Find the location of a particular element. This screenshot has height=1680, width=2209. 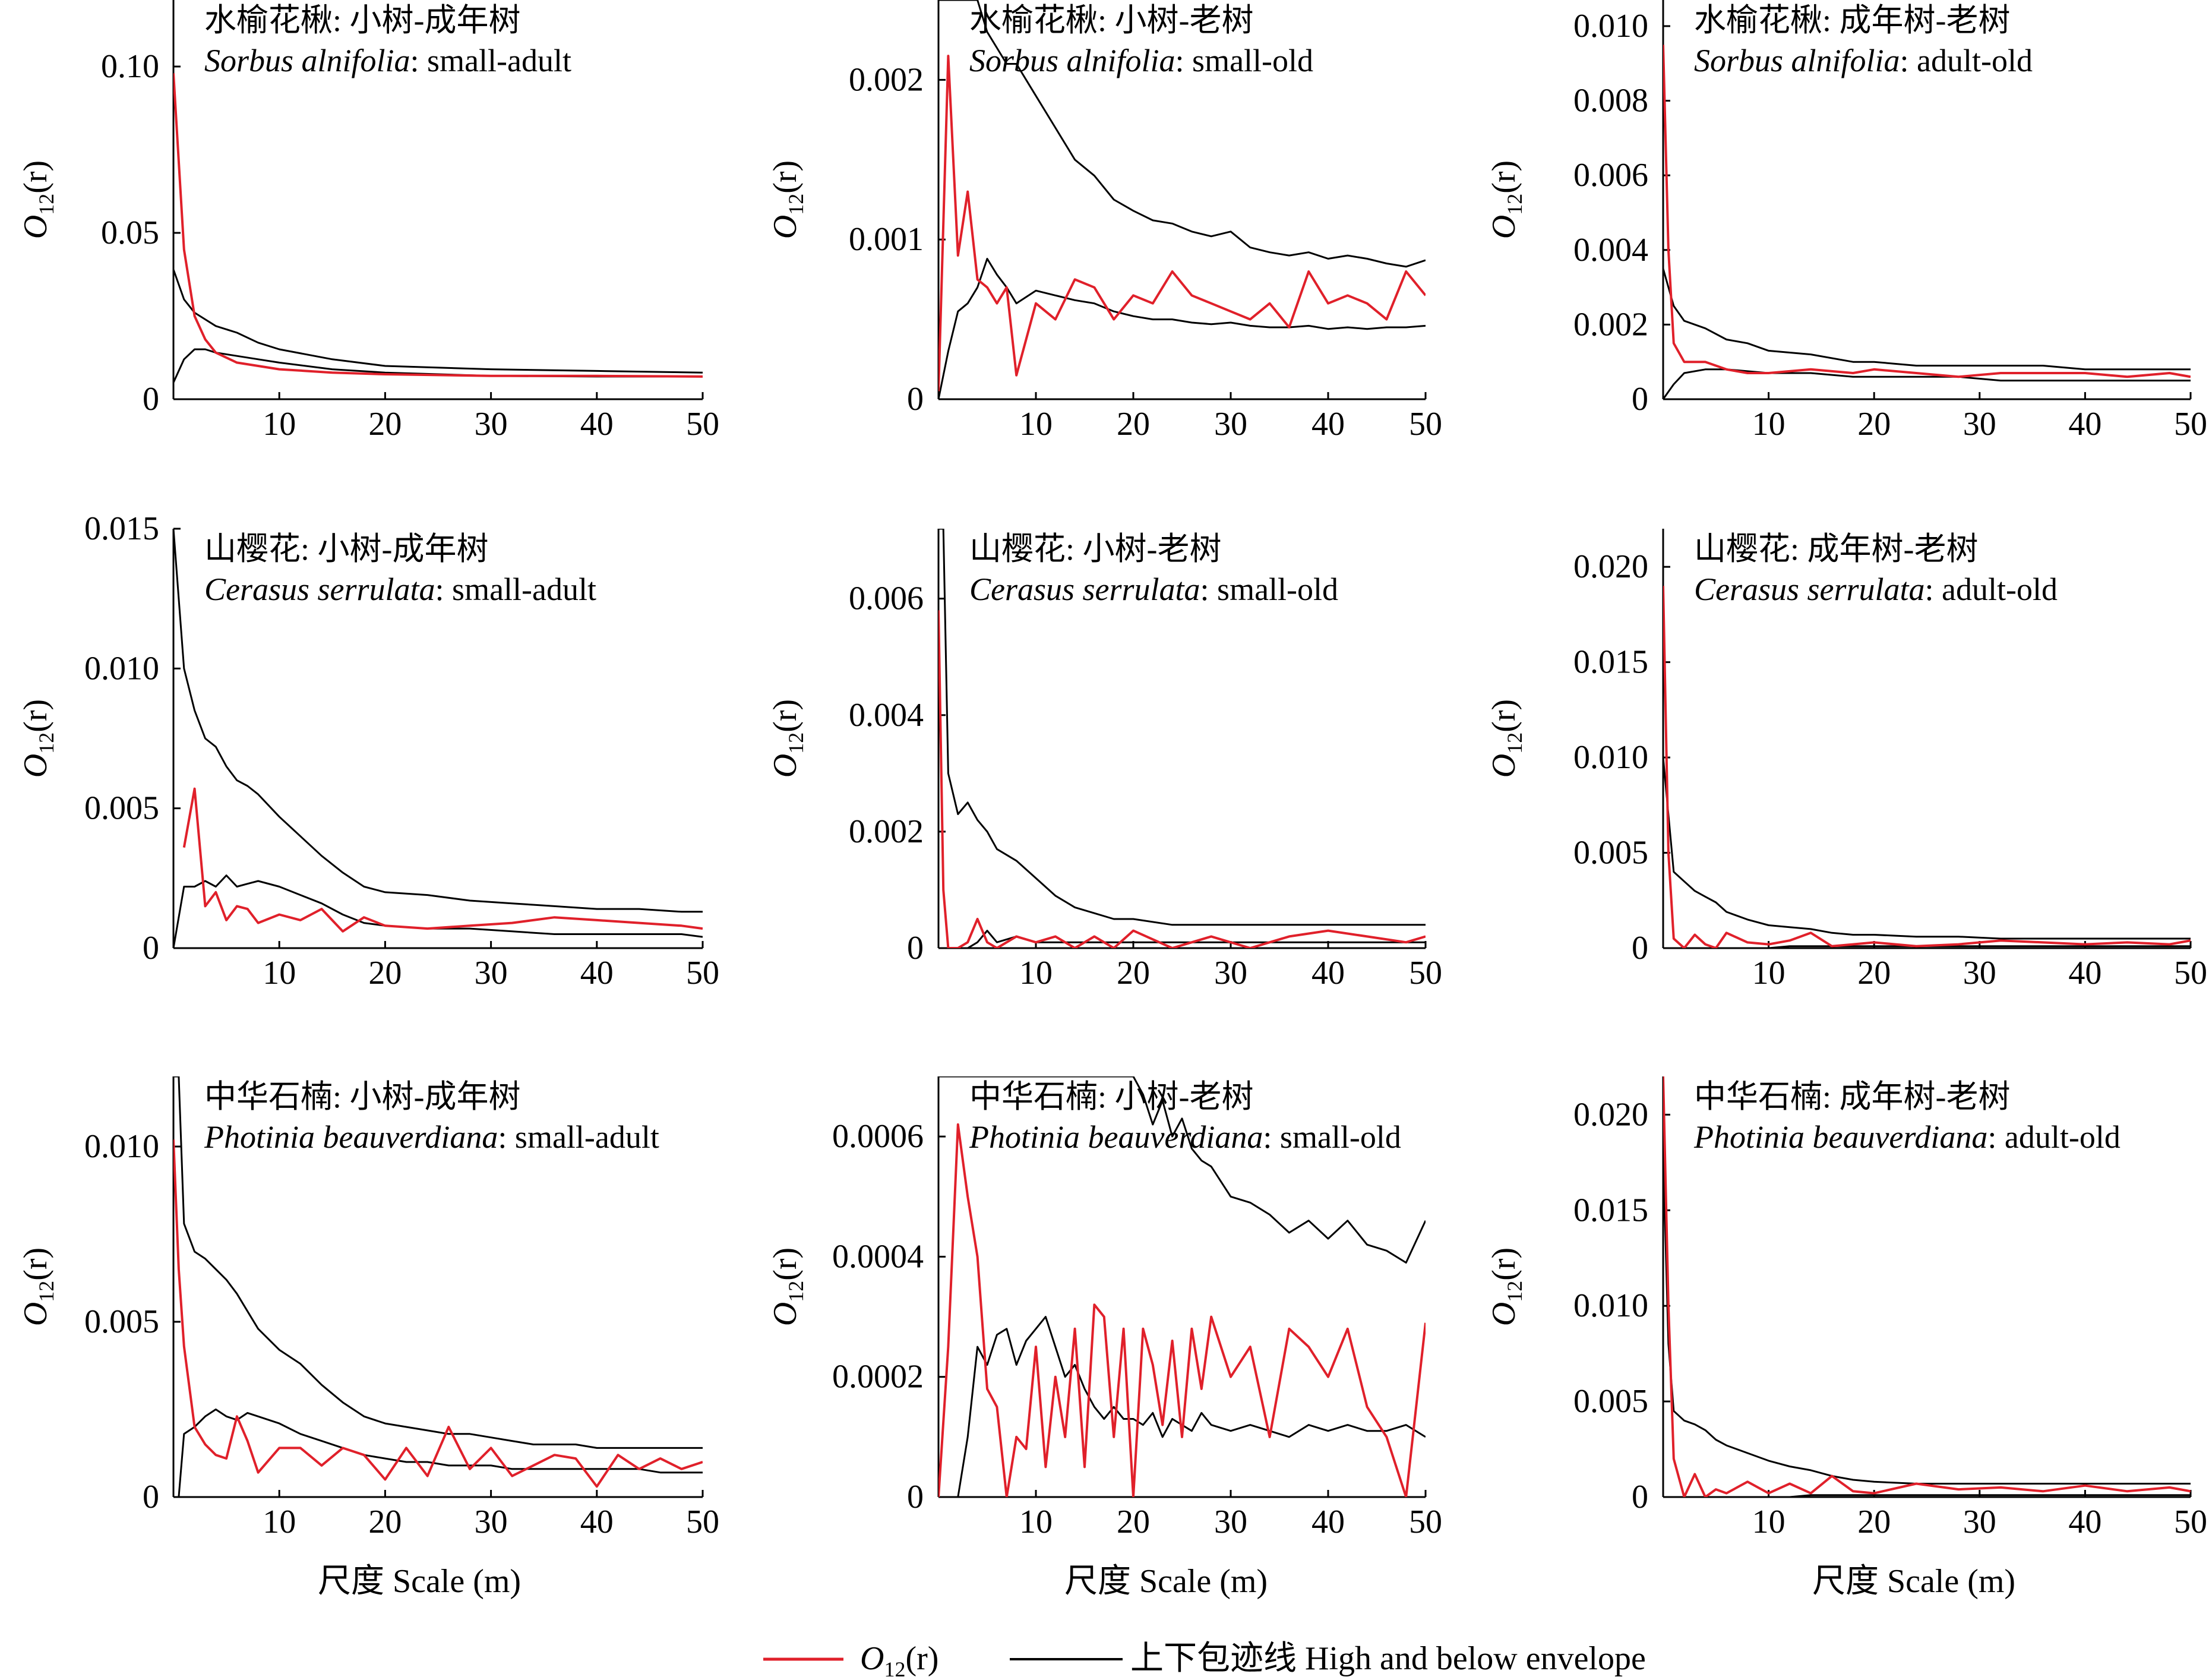

panel-title-en: Sorbus alnifolia: small-old is located at coordinates (1141, 60).